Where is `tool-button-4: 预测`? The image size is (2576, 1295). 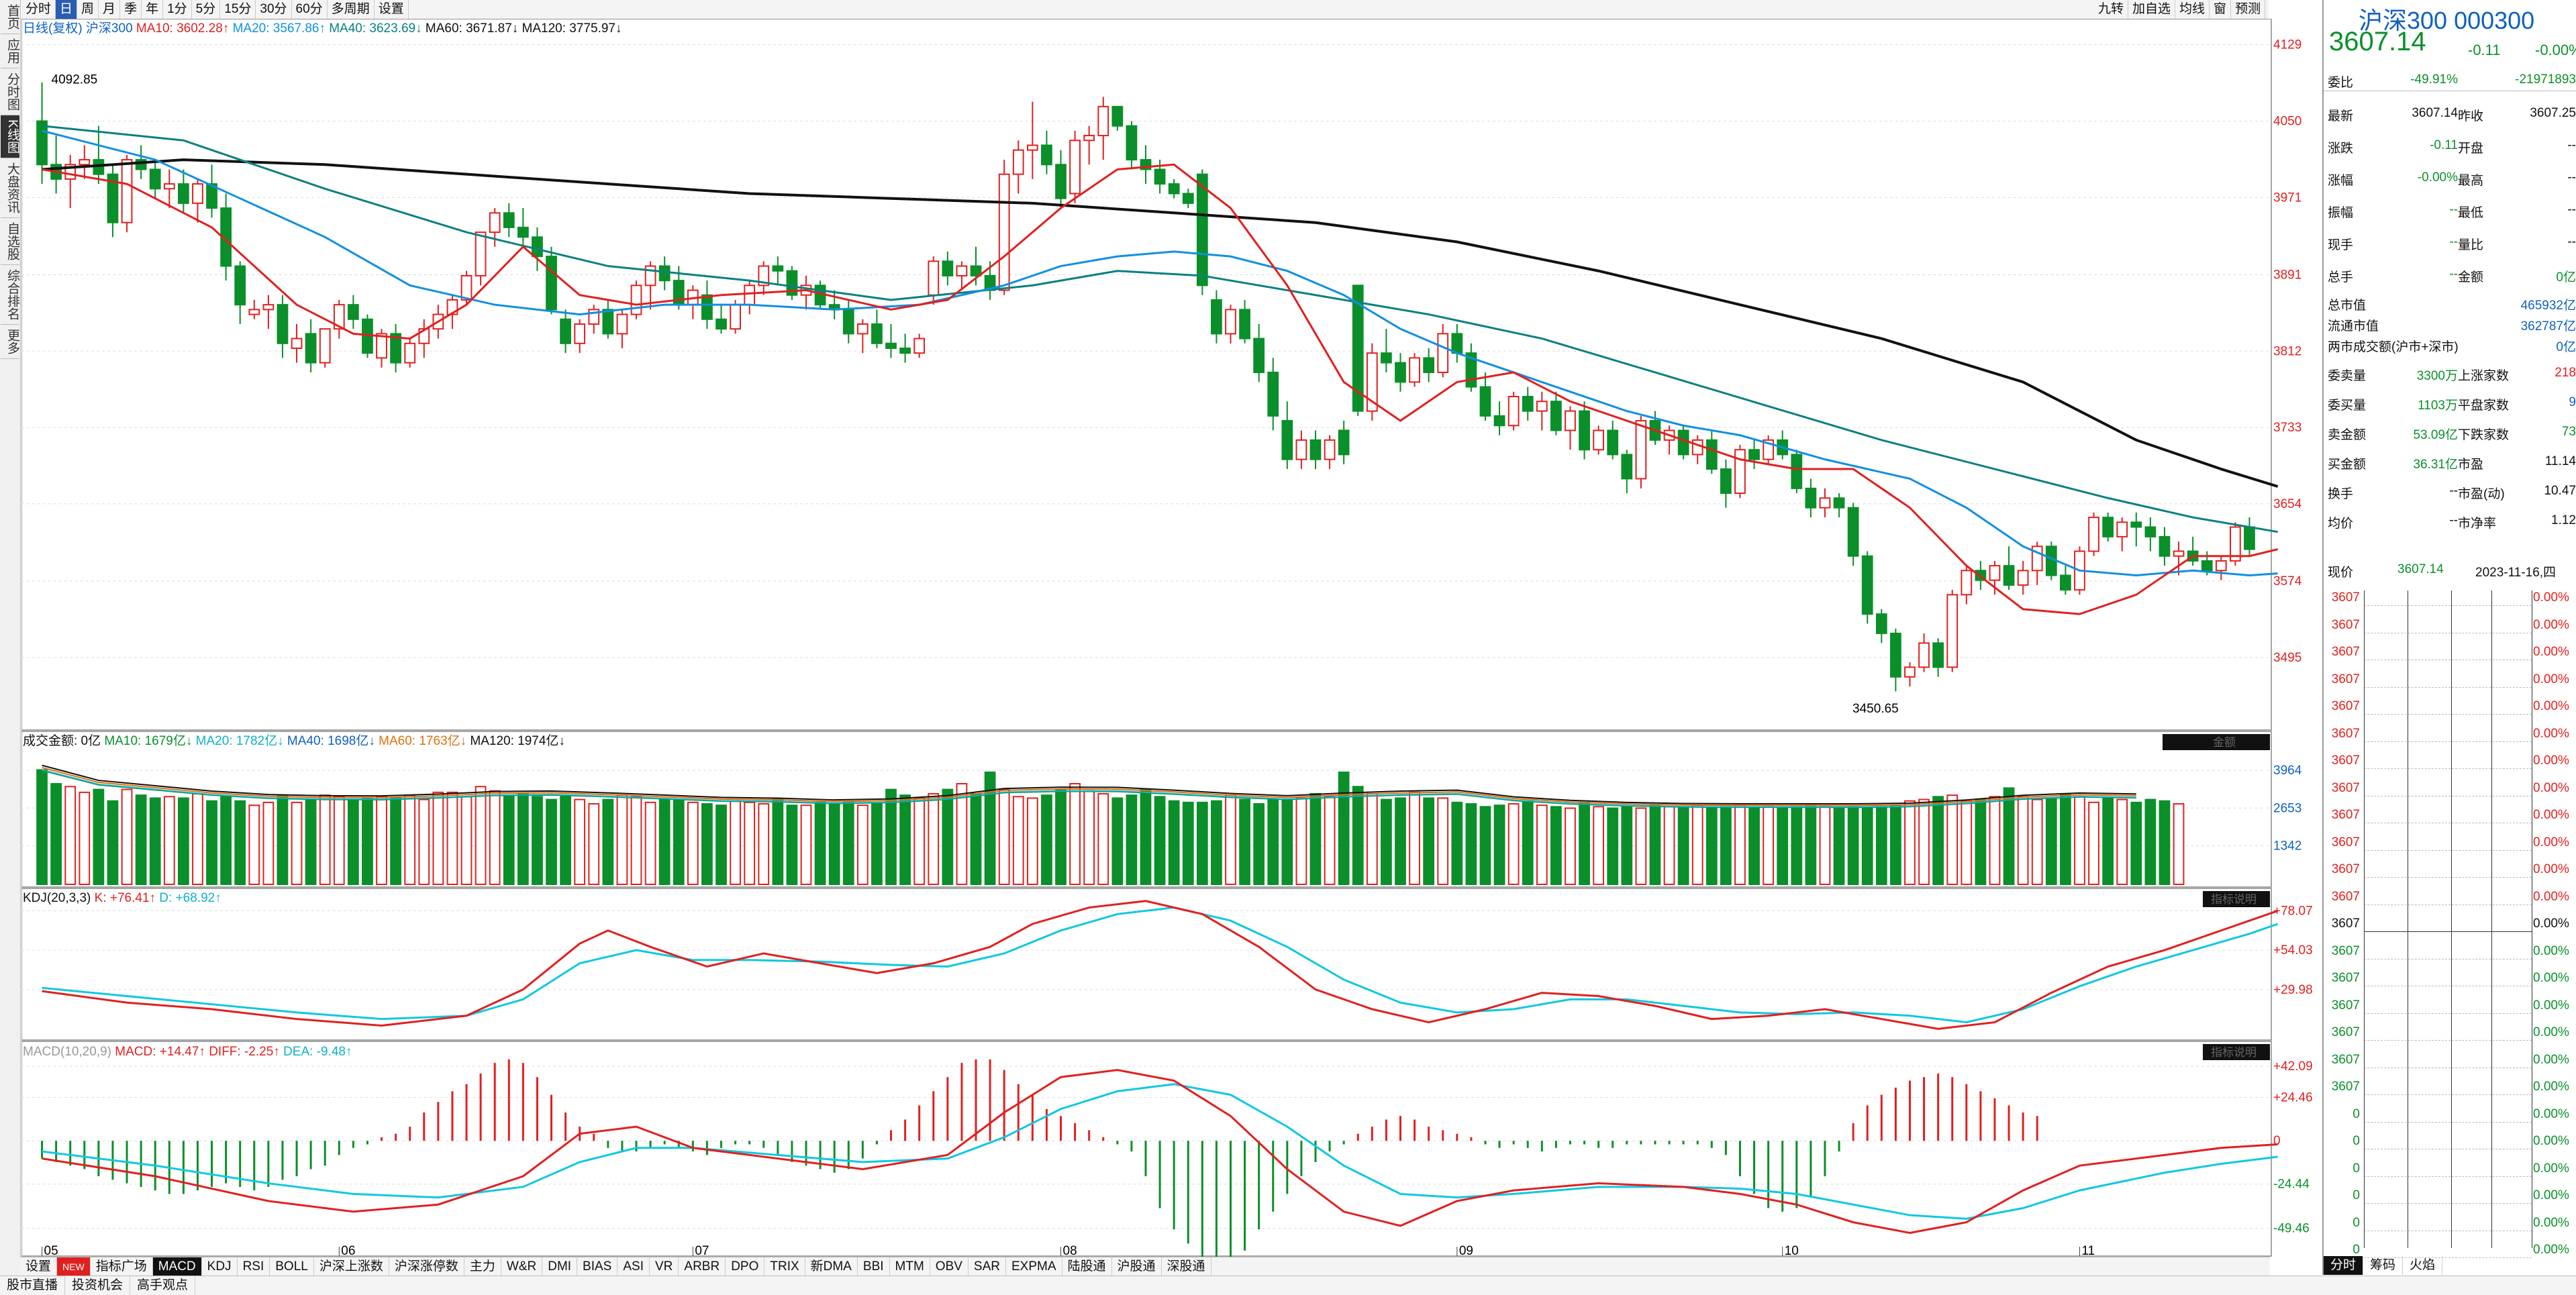
tool-button-4: 预测 is located at coordinates (2248, 9).